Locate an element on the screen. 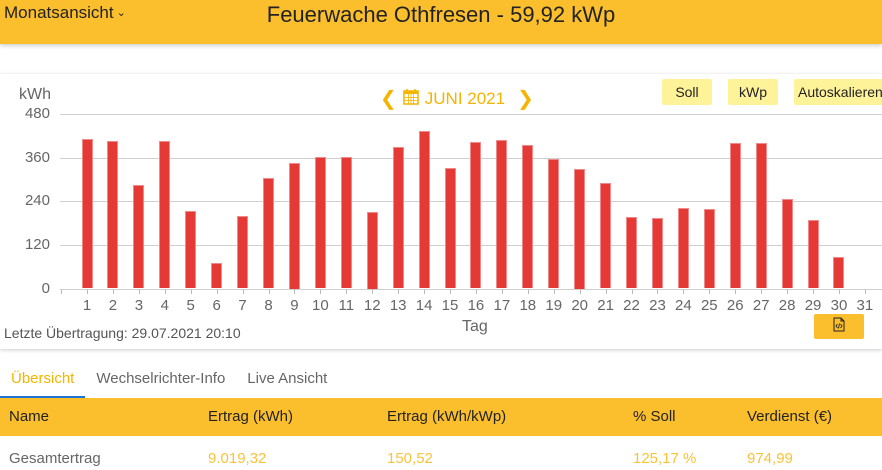 The width and height of the screenshot is (882, 470). code-file-icon is located at coordinates (839, 327).